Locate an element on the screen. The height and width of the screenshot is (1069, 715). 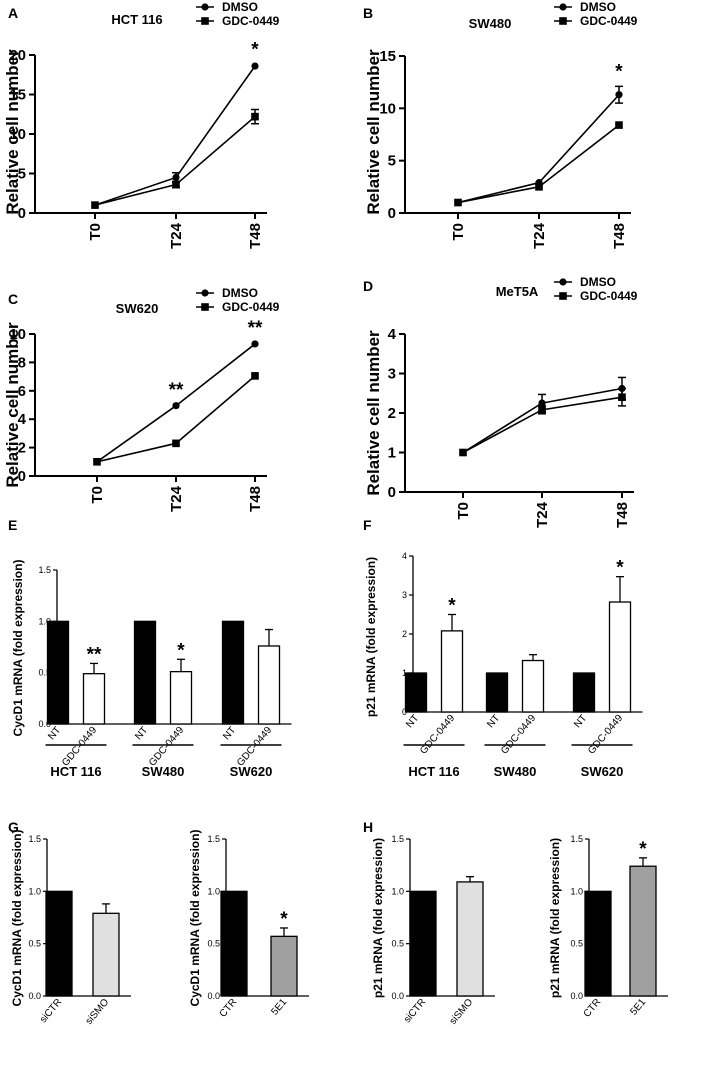
bar-CTR is located at coordinates (234, 943).